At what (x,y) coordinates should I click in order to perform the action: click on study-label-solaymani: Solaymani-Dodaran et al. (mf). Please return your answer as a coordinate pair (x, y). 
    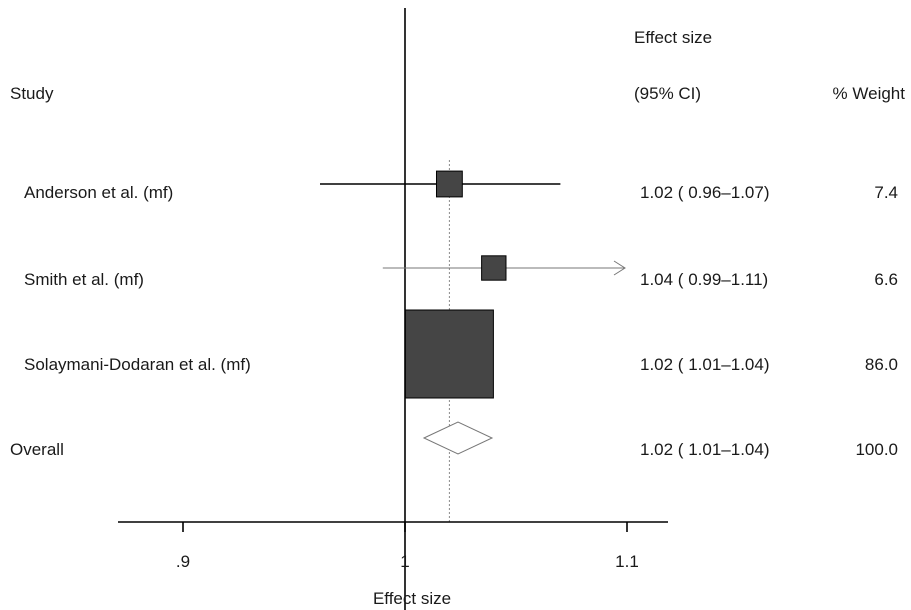
    Looking at the image, I should click on (137, 364).